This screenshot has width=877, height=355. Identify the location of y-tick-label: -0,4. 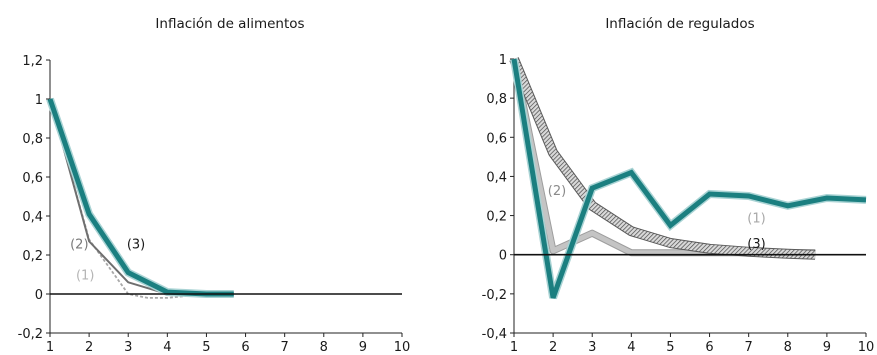
(494, 334).